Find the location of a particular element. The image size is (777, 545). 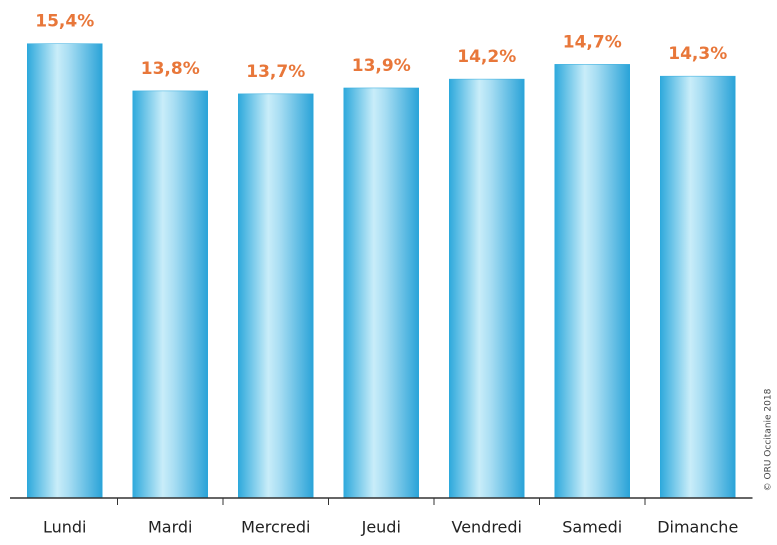

value-label: 15,4% is located at coordinates (64, 22).